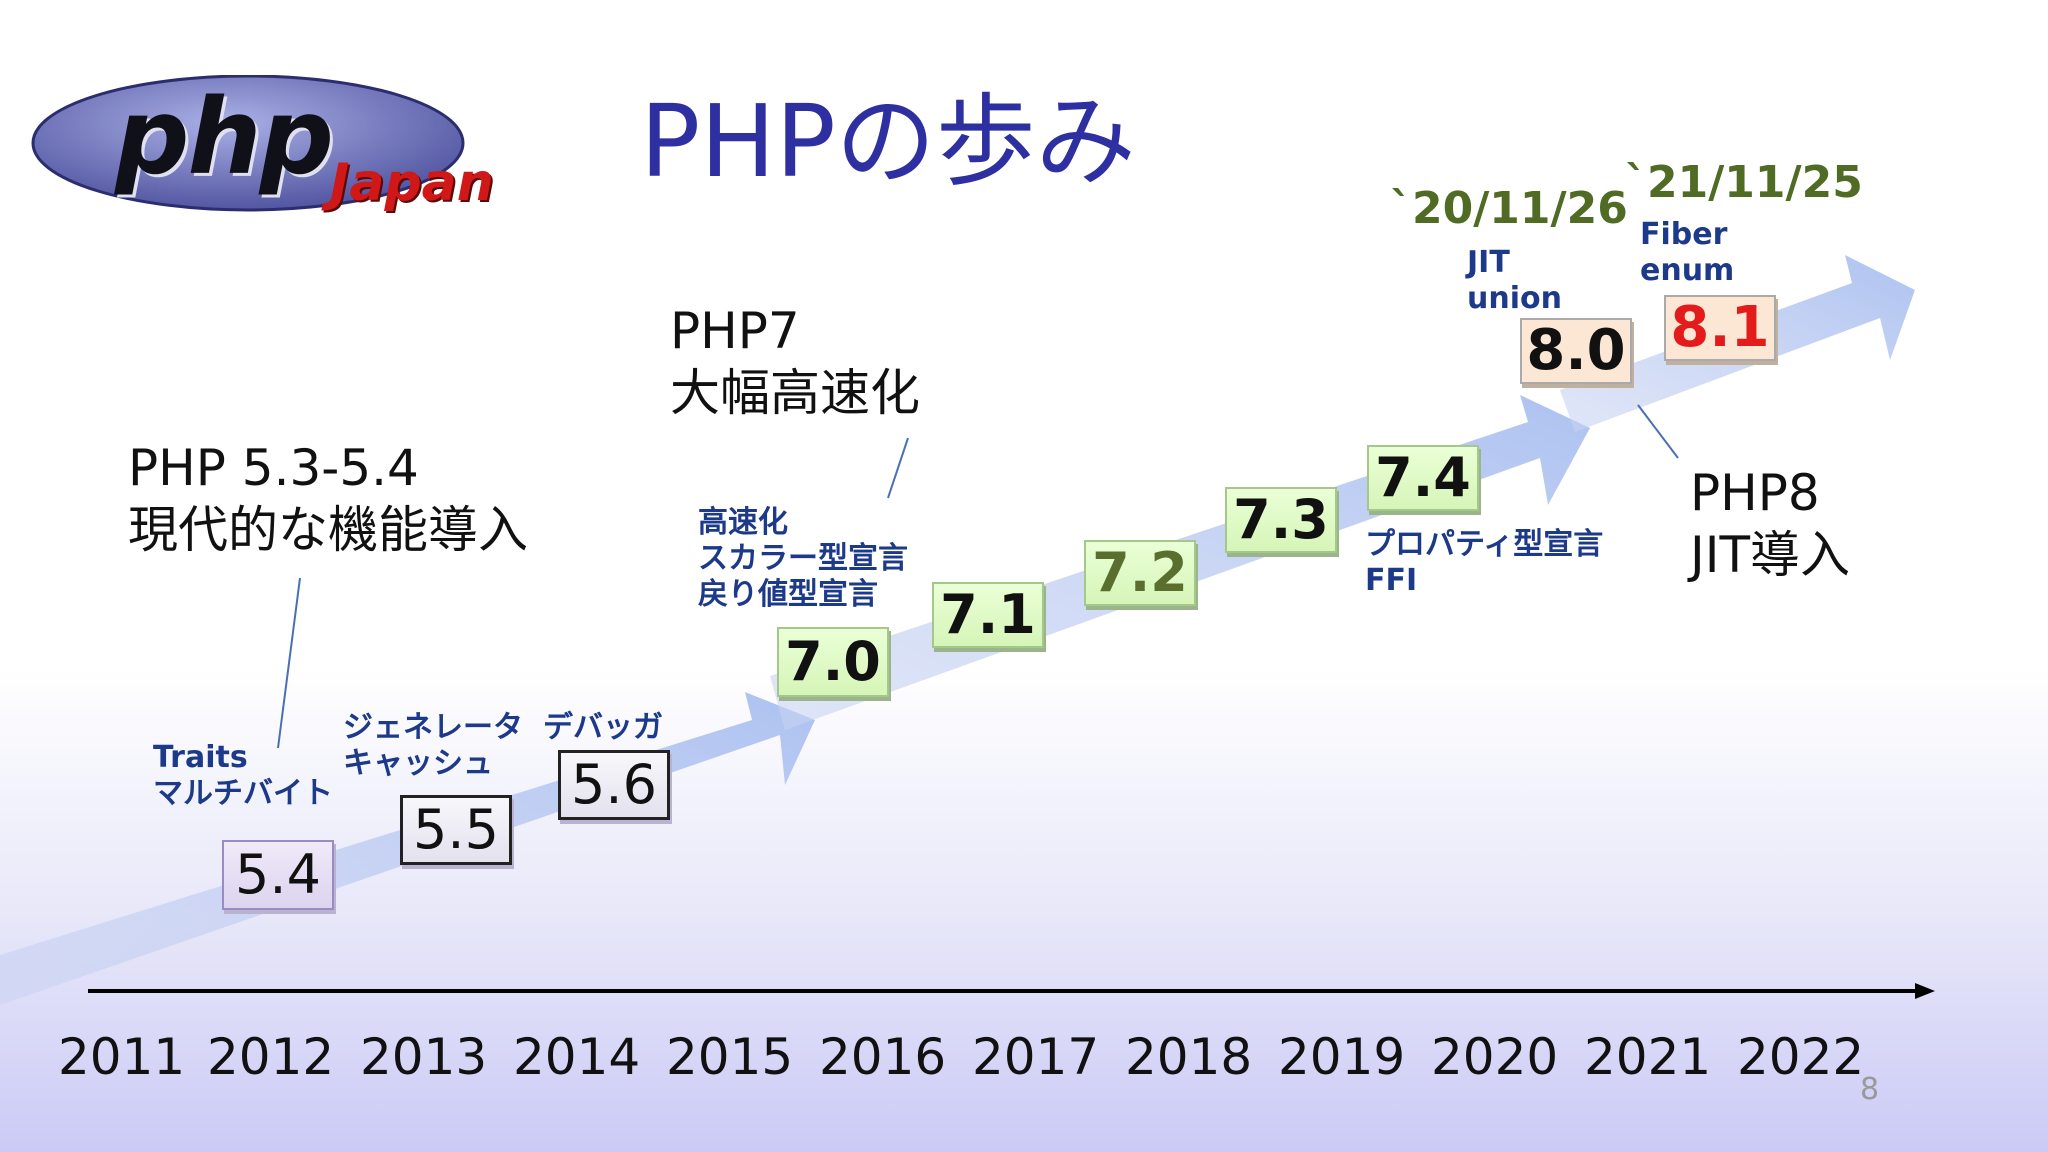  I want to click on year-label: 2020, so click(1495, 1057).